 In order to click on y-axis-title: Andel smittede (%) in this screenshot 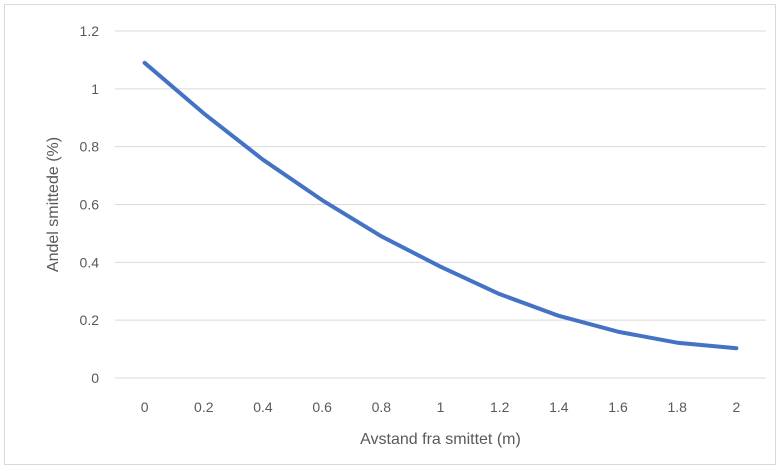, I will do `click(53, 204)`.